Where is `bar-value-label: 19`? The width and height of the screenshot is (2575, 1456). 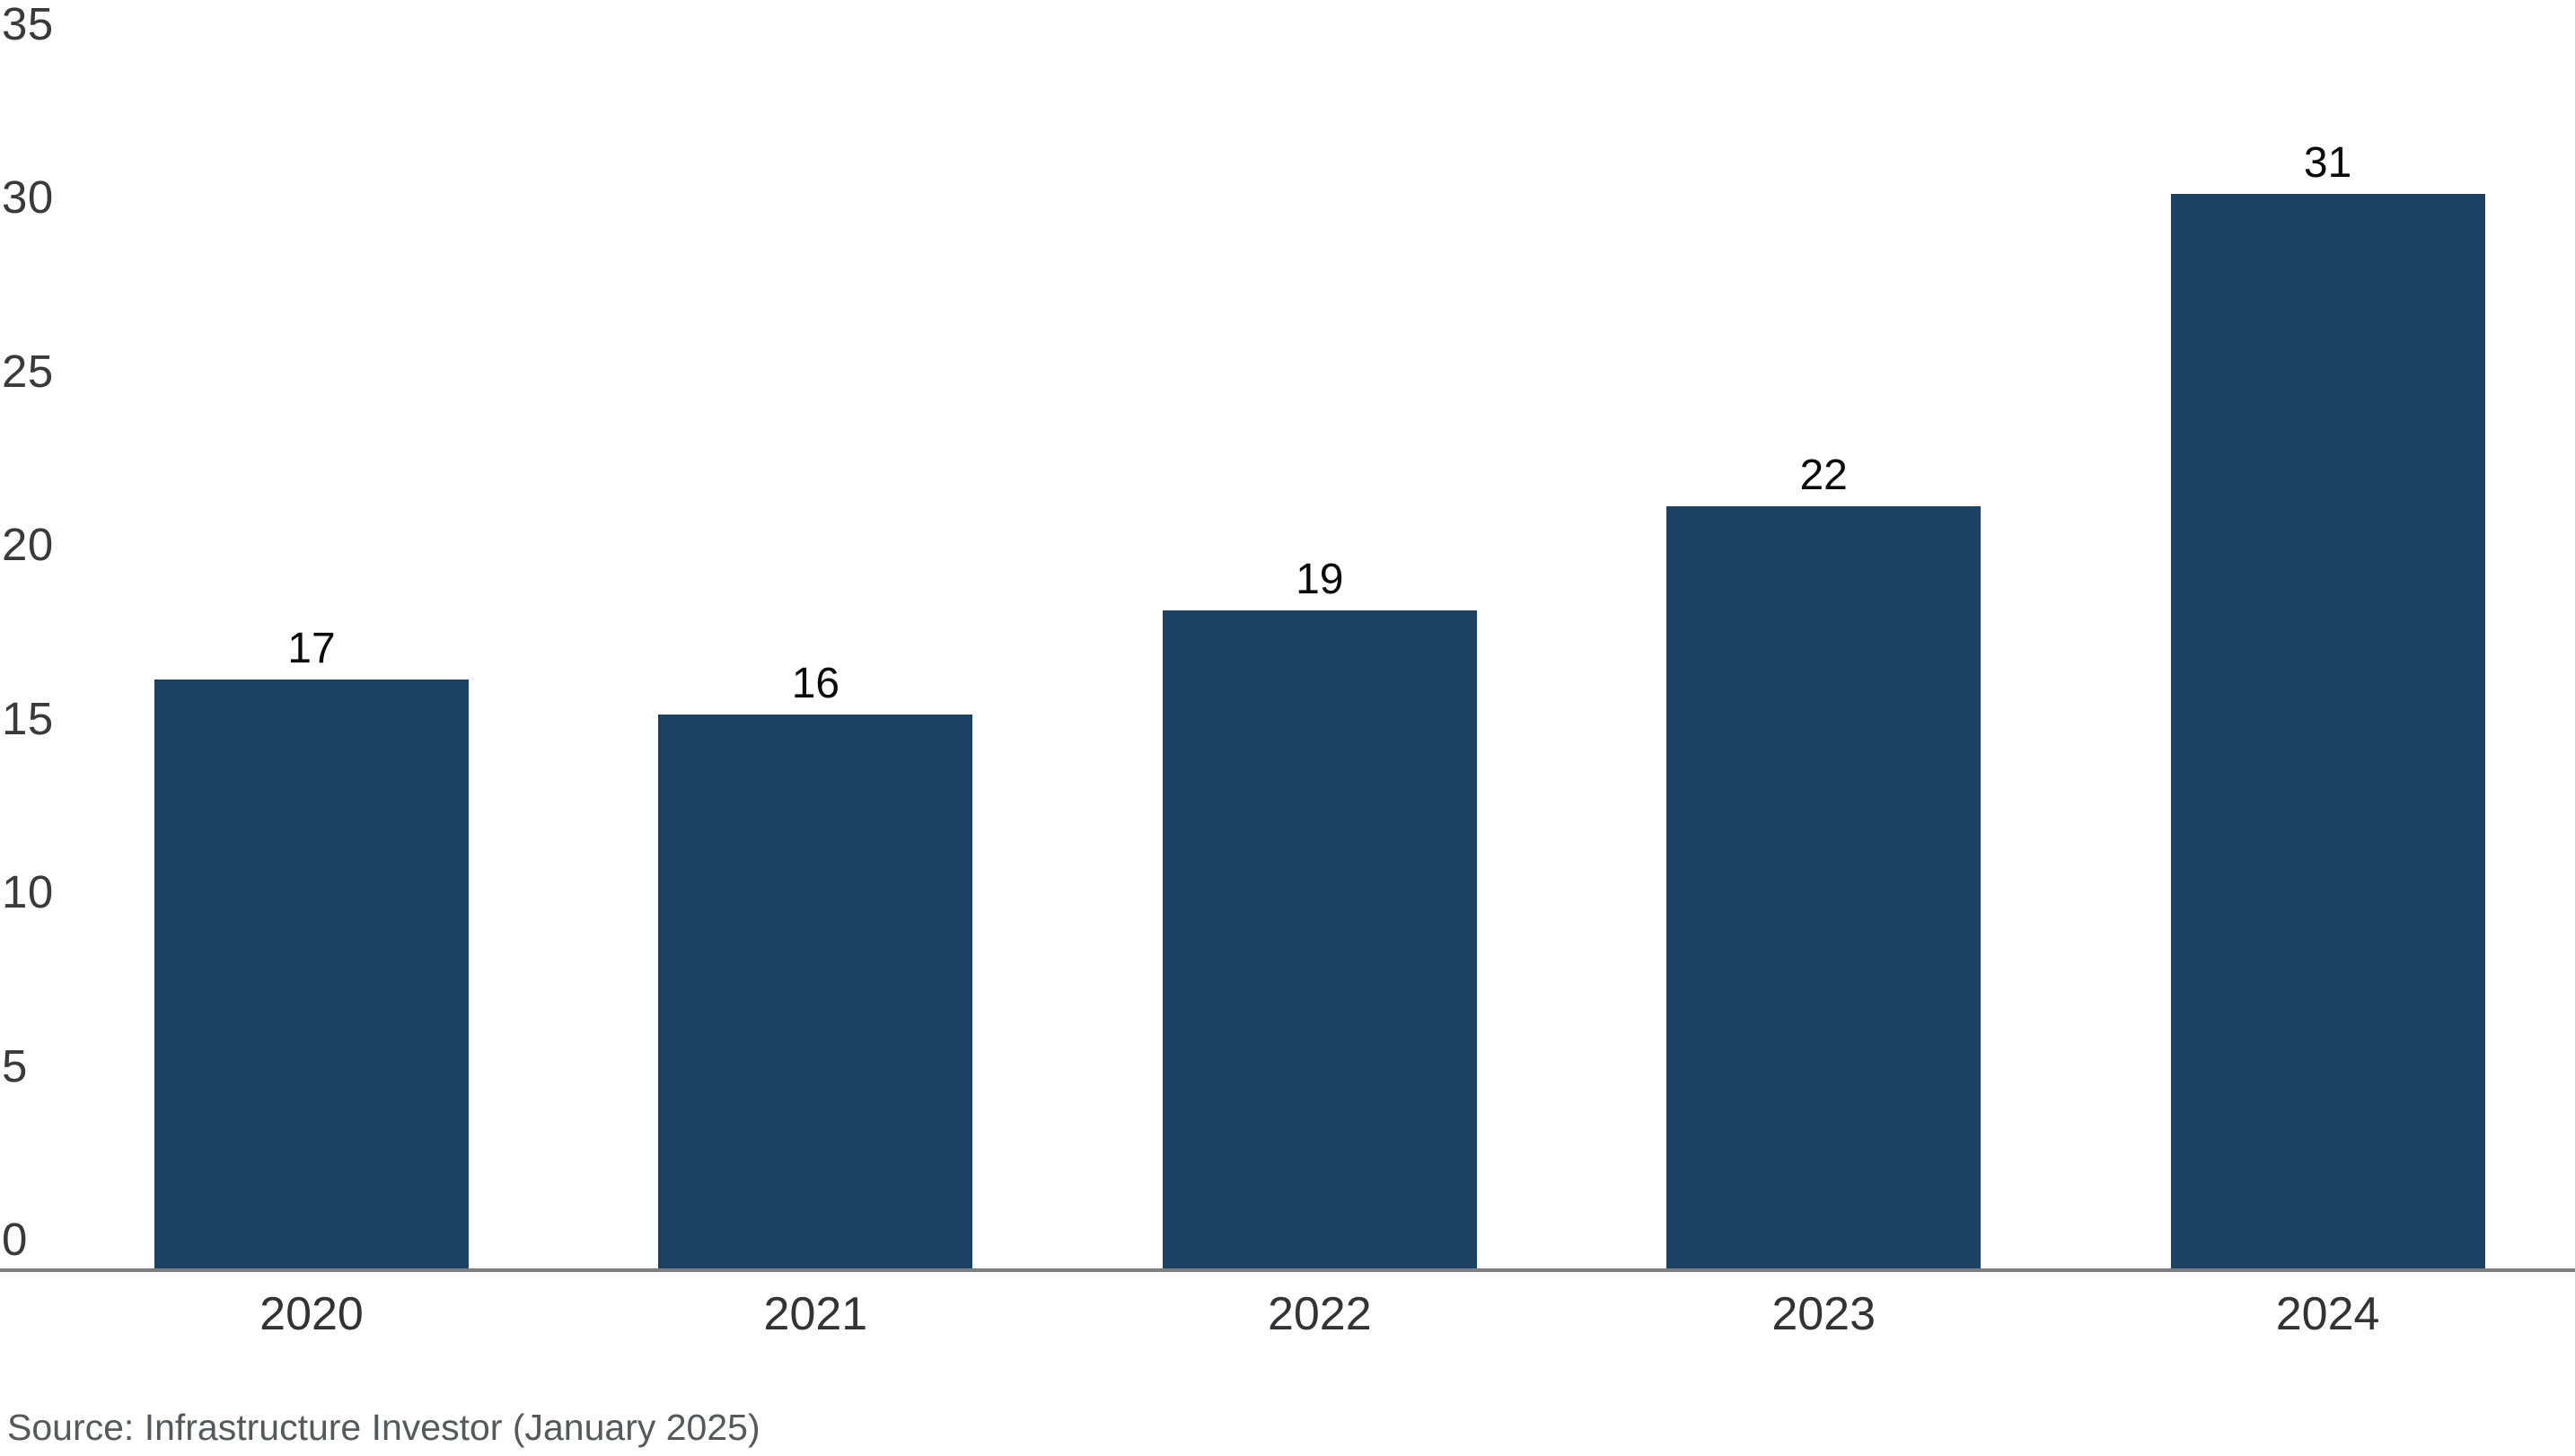
bar-value-label: 19 is located at coordinates (1320, 579).